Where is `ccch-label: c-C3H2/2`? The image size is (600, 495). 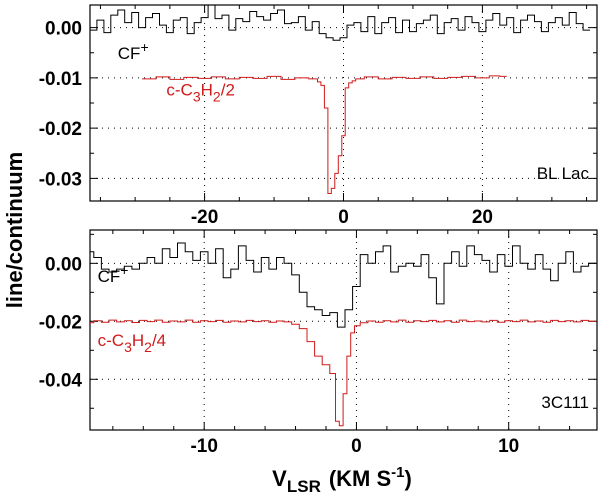
ccch-label: c-C3H2/2 is located at coordinates (200, 92).